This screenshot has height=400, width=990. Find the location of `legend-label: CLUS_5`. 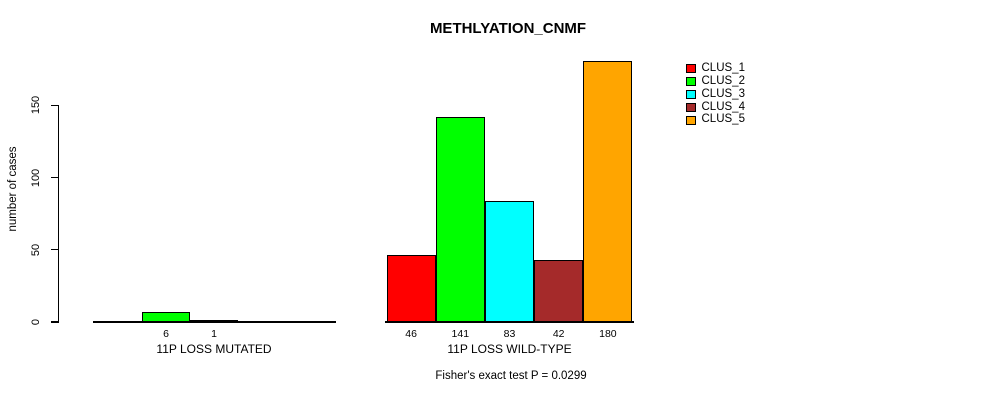

legend-label: CLUS_5 is located at coordinates (723, 119).